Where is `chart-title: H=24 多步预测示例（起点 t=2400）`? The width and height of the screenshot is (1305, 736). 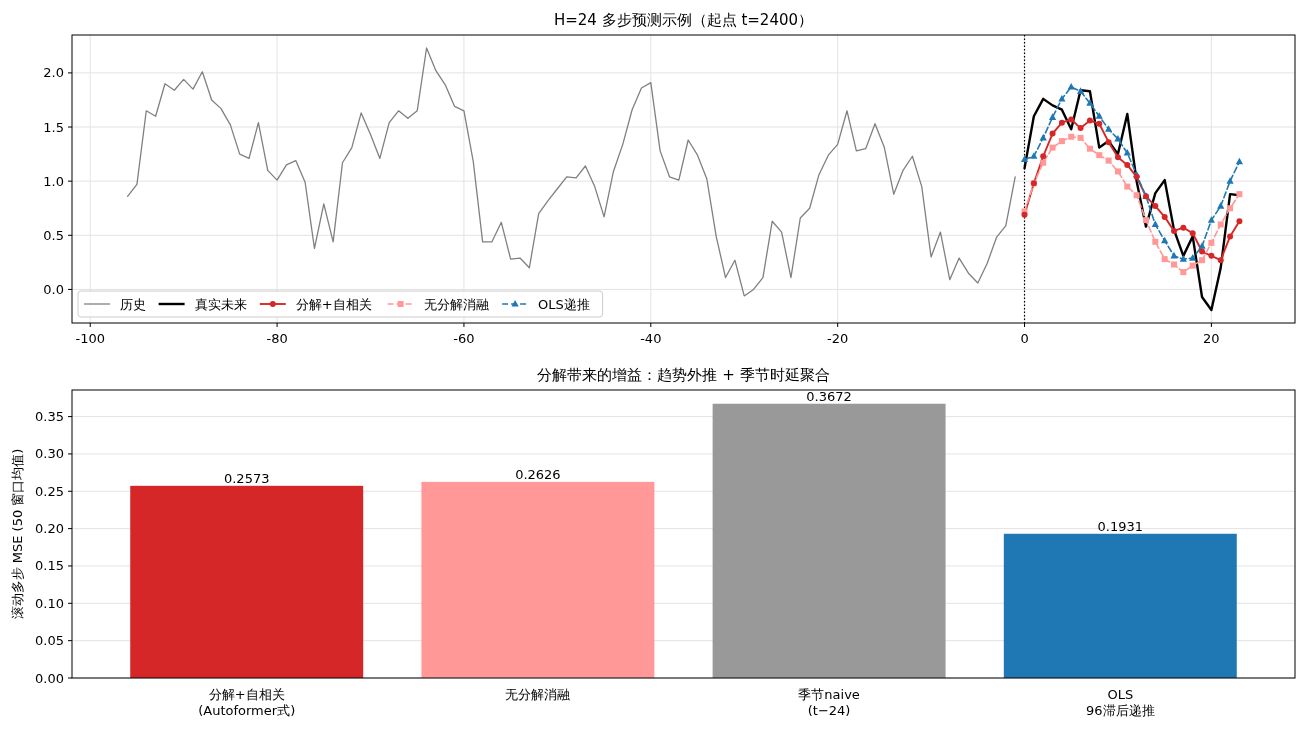 chart-title: H=24 多步预测示例（起点 t=2400） is located at coordinates (683, 20).